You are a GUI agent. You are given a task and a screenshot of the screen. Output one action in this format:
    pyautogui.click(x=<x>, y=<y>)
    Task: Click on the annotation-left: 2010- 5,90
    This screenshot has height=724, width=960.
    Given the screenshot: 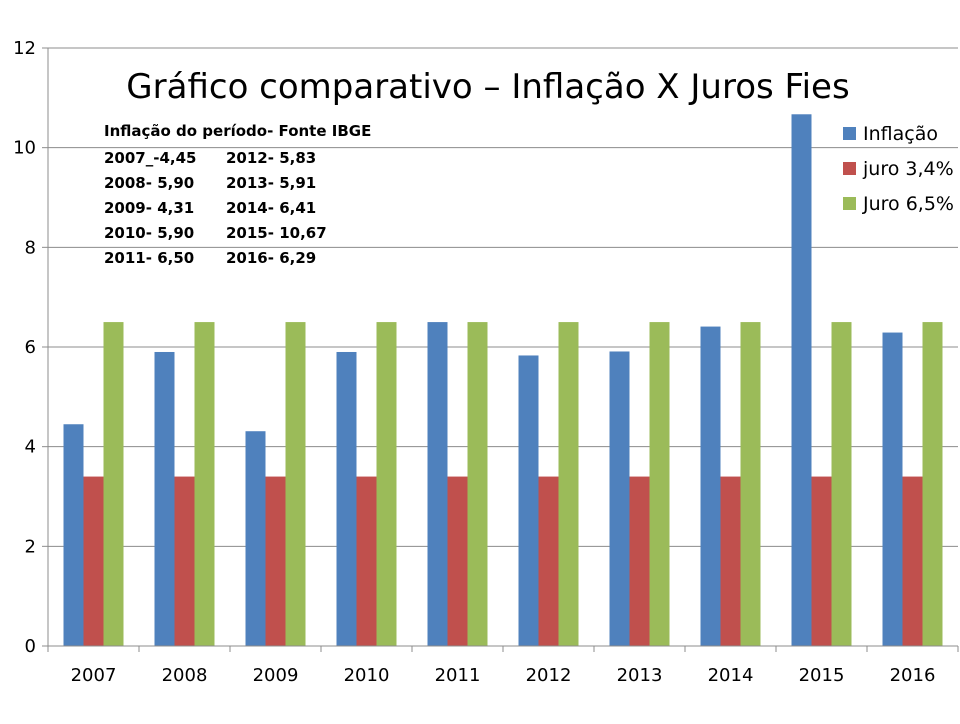 What is the action you would take?
    pyautogui.click(x=149, y=233)
    